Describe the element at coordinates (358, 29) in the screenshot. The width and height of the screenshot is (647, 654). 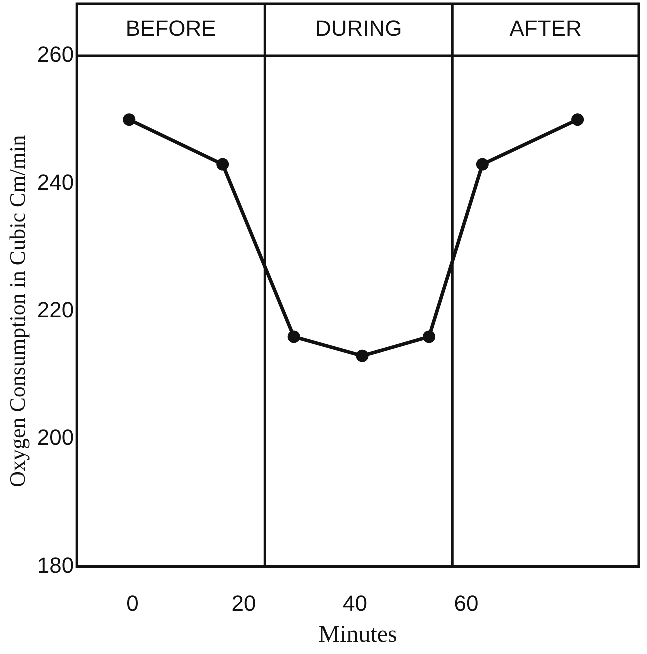
I see `text: DURING` at that location.